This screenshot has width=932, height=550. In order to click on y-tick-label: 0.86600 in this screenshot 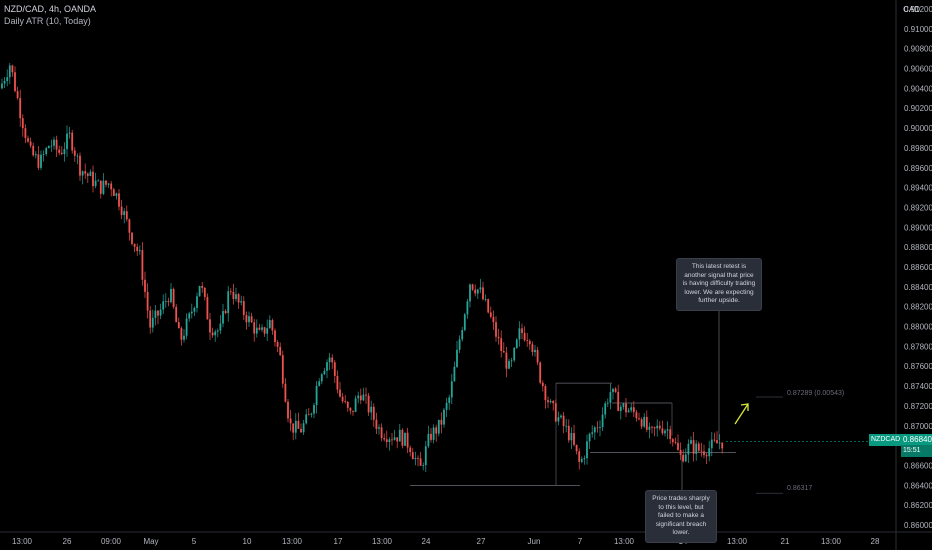, I will do `click(918, 465)`.